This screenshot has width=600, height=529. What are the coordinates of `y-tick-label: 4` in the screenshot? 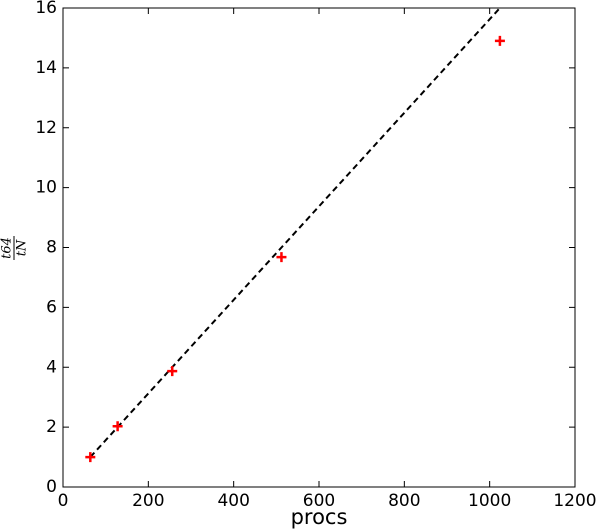 It's located at (51, 367).